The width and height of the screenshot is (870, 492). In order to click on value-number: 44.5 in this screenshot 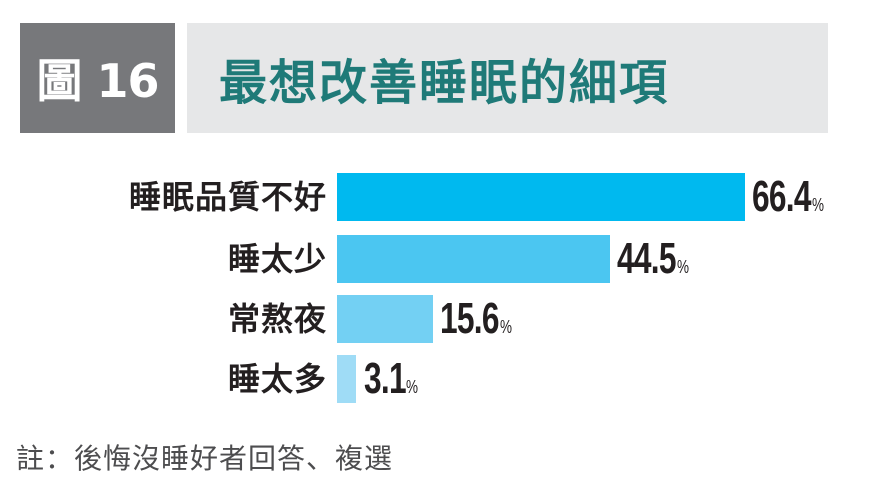, I will do `click(646, 258)`.